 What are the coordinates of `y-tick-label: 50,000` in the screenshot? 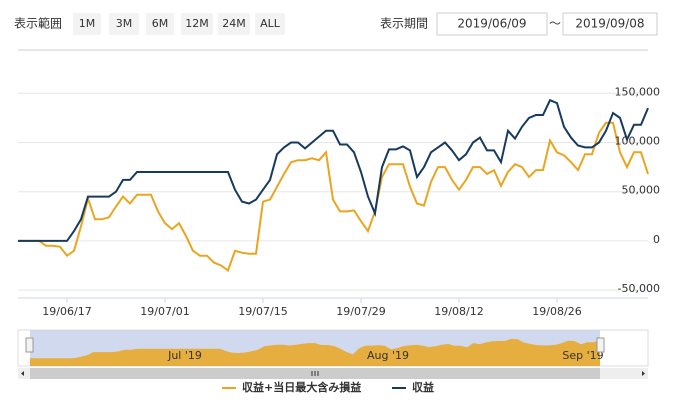 It's located at (641, 190).